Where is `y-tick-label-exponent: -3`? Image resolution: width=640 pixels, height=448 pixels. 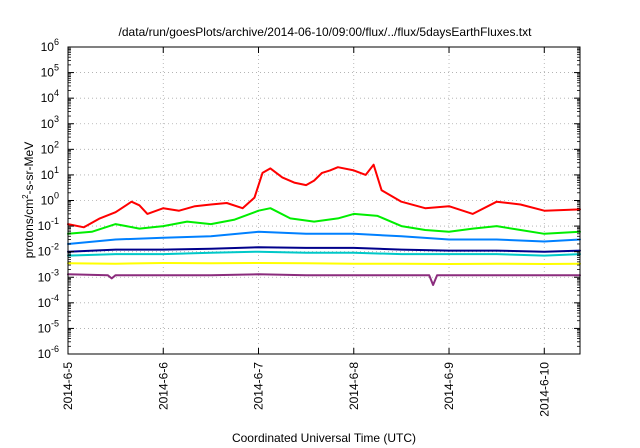
y-tick-label-exponent: -3 is located at coordinates (55, 272).